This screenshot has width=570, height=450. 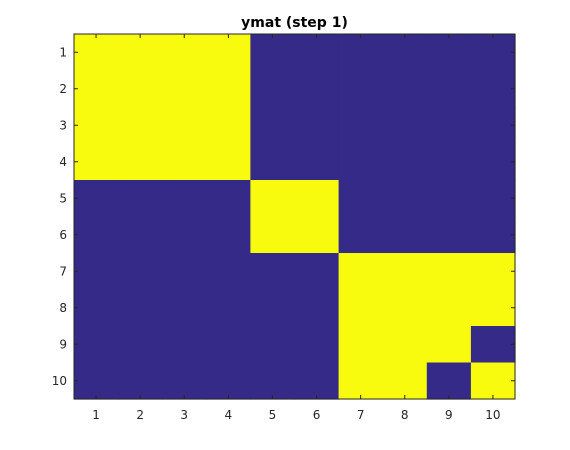 What do you see at coordinates (63, 344) in the screenshot?
I see `y-tick-label-9: 9` at bounding box center [63, 344].